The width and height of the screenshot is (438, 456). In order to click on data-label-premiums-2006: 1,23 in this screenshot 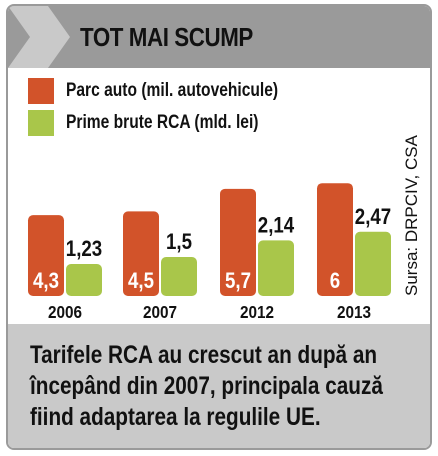, I will do `click(84, 250)`.